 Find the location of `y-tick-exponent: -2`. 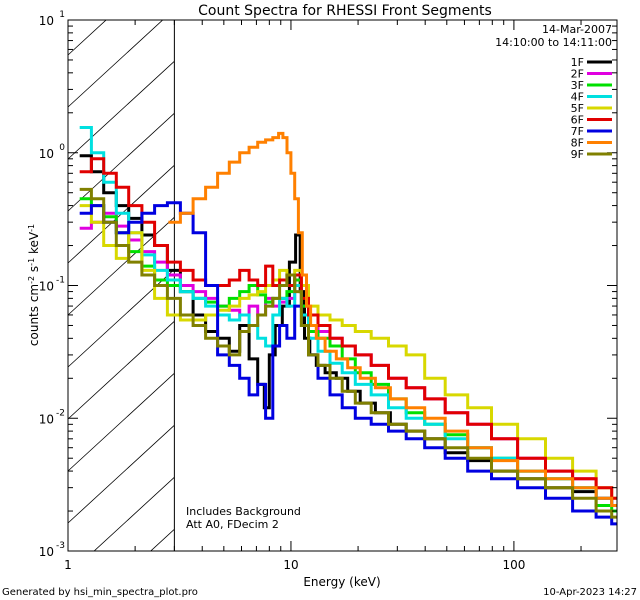

y-tick-exponent: -2 is located at coordinates (60, 413).